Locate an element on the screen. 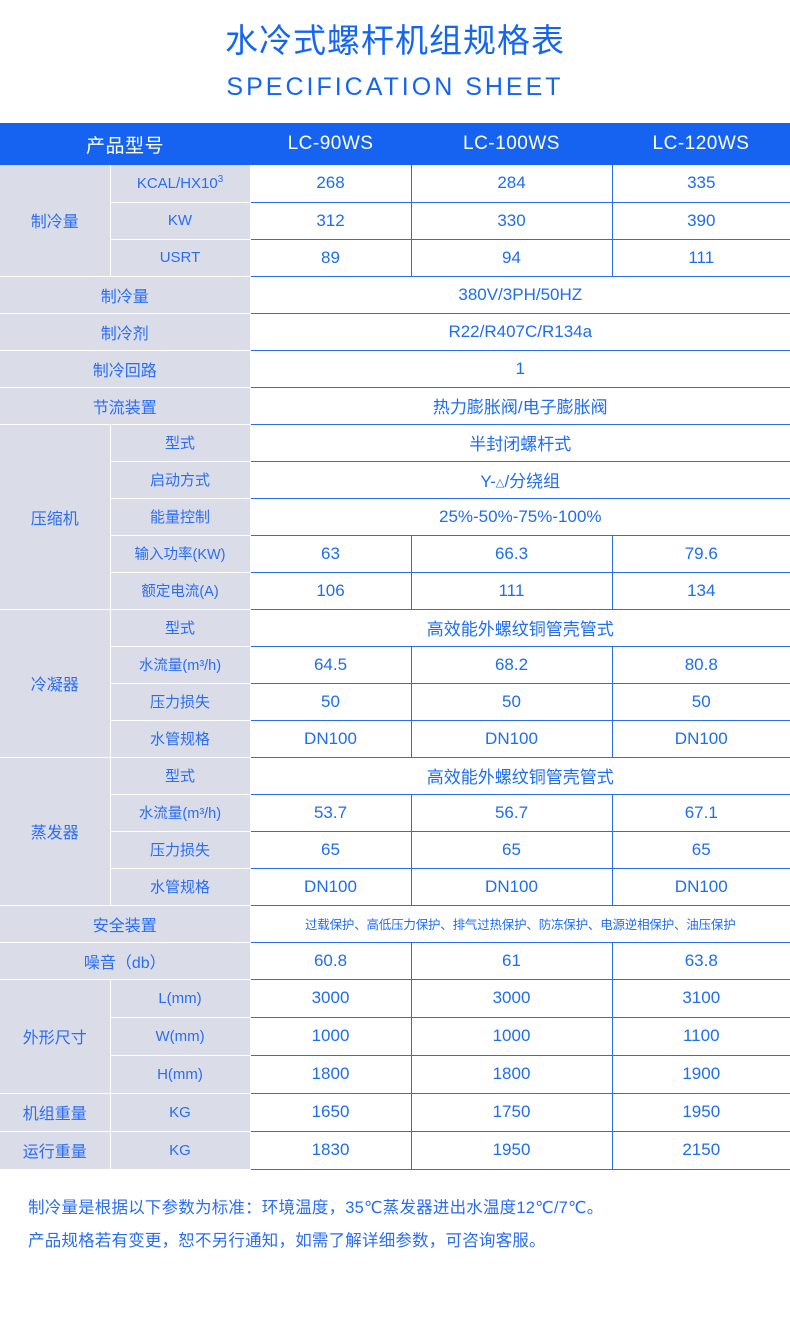  row-label-unit-weight: 机组重量 is located at coordinates (55, 1112).